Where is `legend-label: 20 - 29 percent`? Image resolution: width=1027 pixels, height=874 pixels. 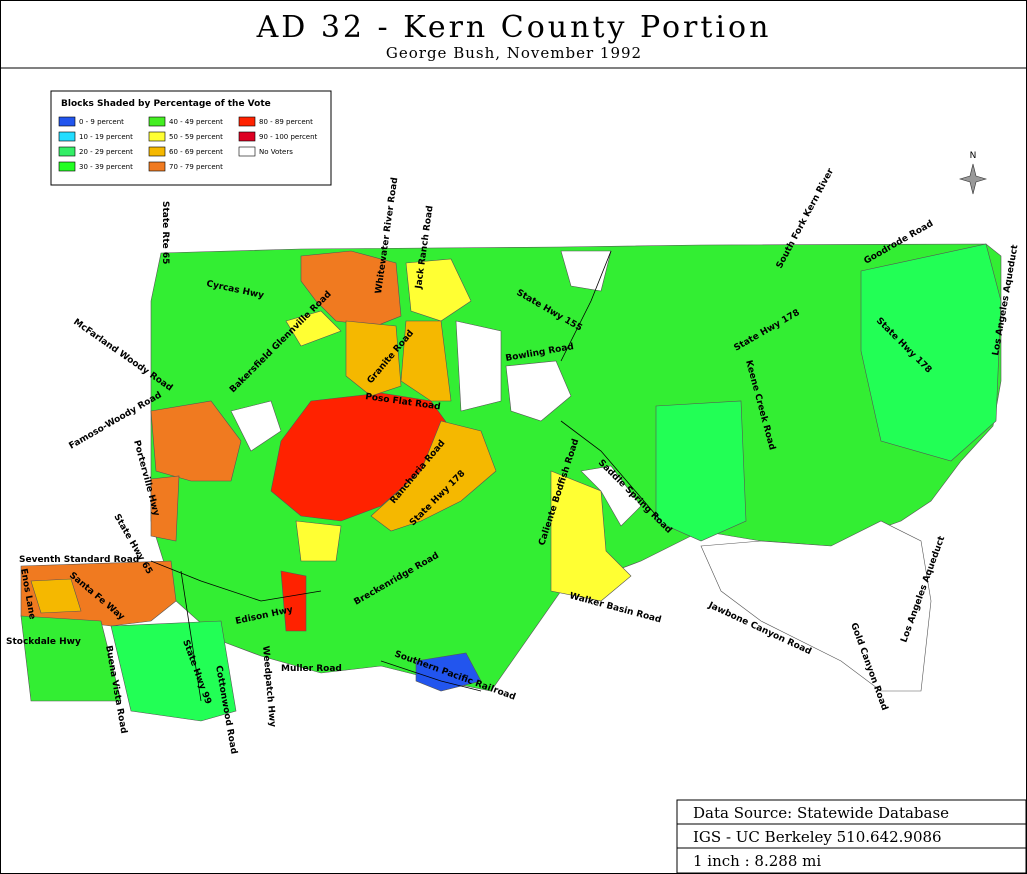 legend-label: 20 - 29 percent is located at coordinates (106, 152).